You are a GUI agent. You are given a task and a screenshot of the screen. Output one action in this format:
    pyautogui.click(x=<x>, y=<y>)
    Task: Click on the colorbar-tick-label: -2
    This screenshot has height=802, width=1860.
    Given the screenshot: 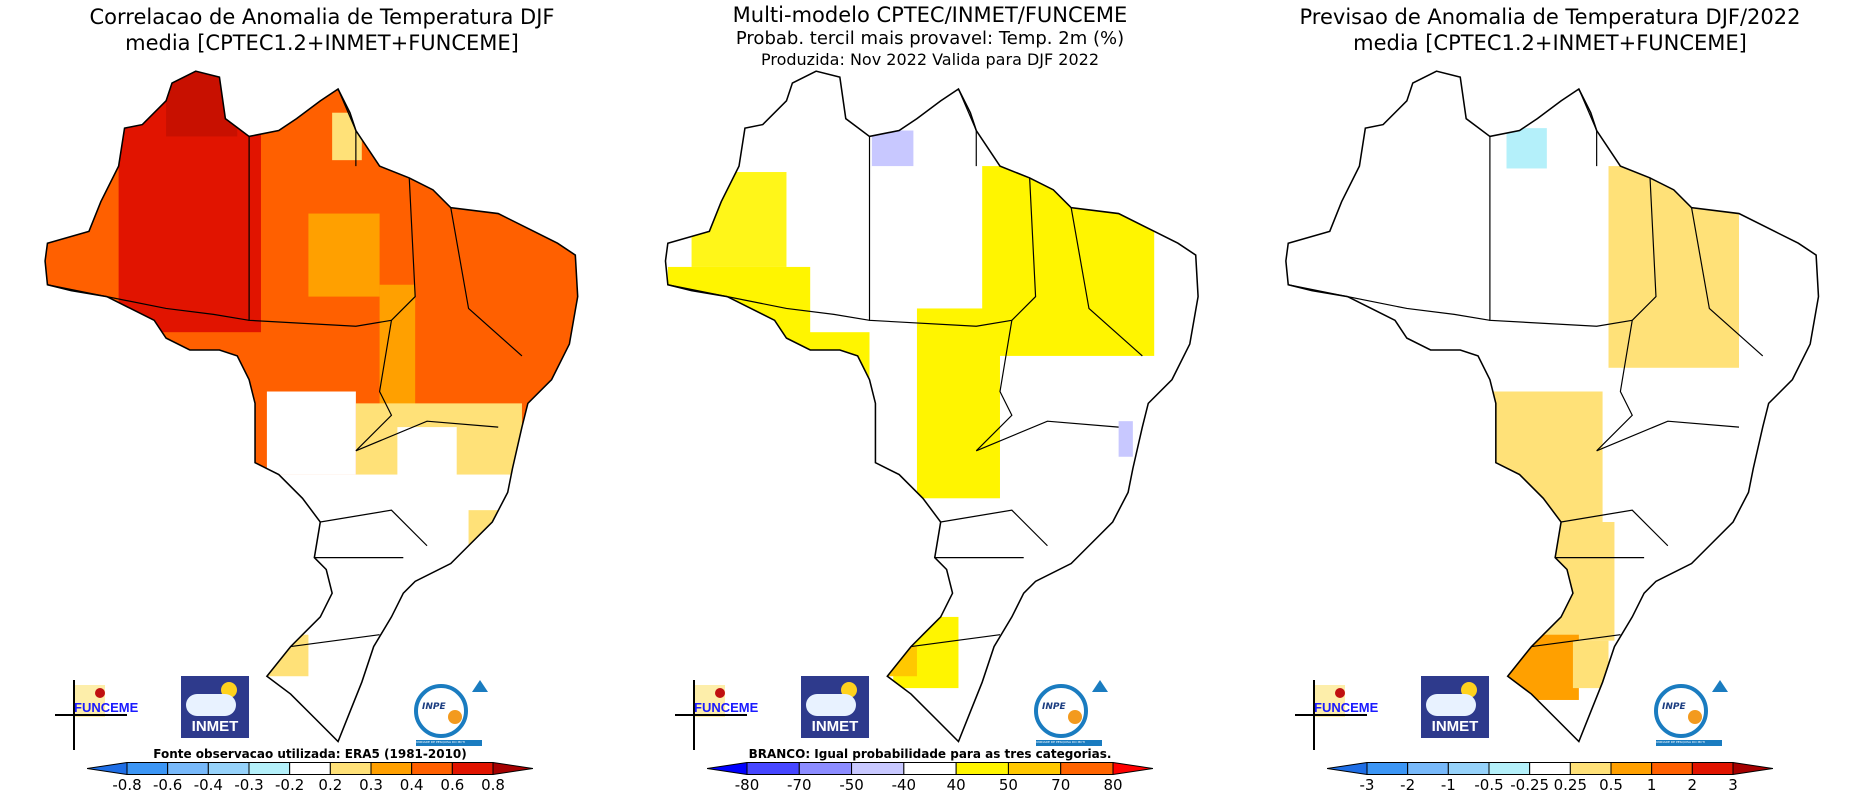 What is the action you would take?
    pyautogui.click(x=1408, y=785)
    